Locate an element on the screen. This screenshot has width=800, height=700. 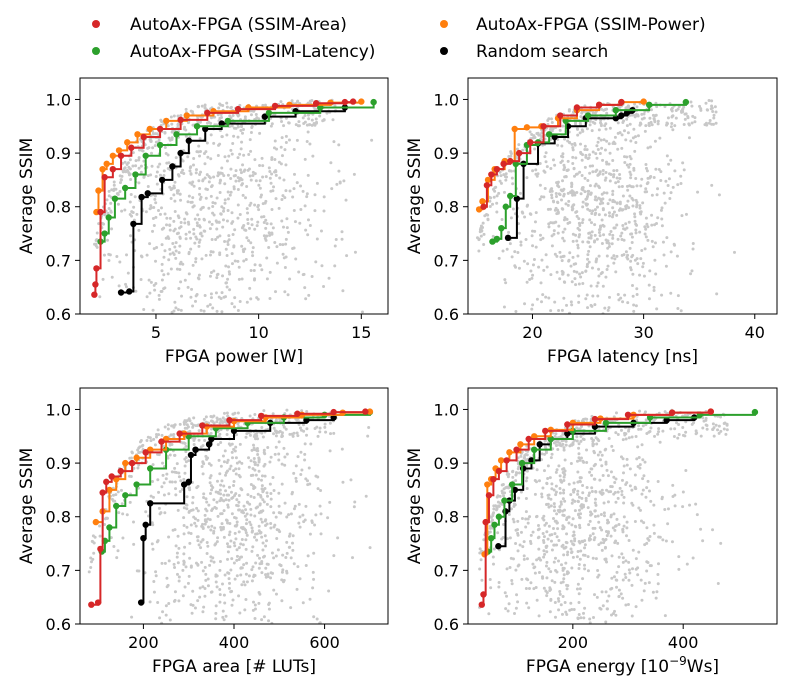
y-tick-label: 0.6 is located at coordinates (58, 624).